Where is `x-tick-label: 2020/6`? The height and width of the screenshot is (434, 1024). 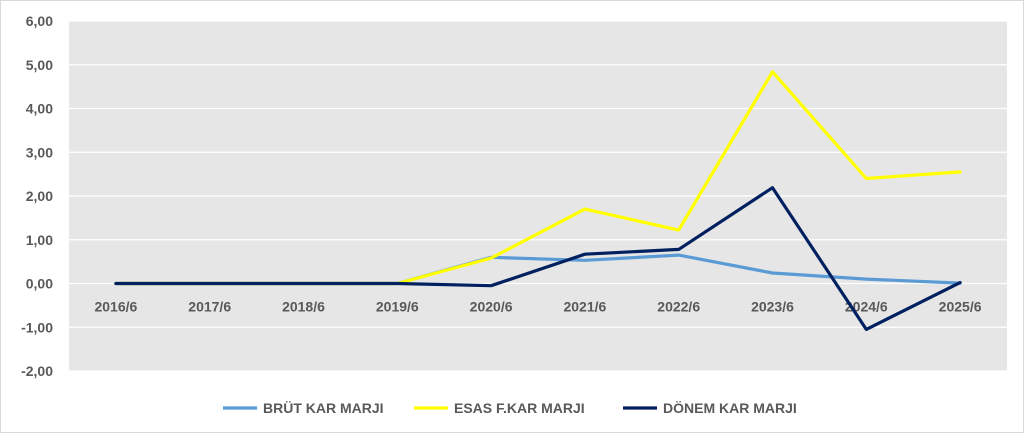 x-tick-label: 2020/6 is located at coordinates (491, 307).